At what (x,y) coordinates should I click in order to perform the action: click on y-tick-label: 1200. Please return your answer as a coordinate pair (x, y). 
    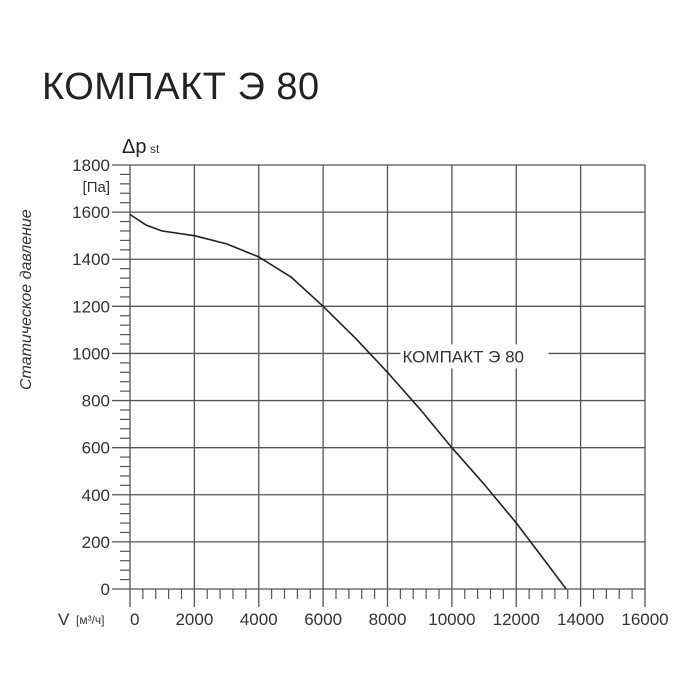
    Looking at the image, I should click on (91, 306).